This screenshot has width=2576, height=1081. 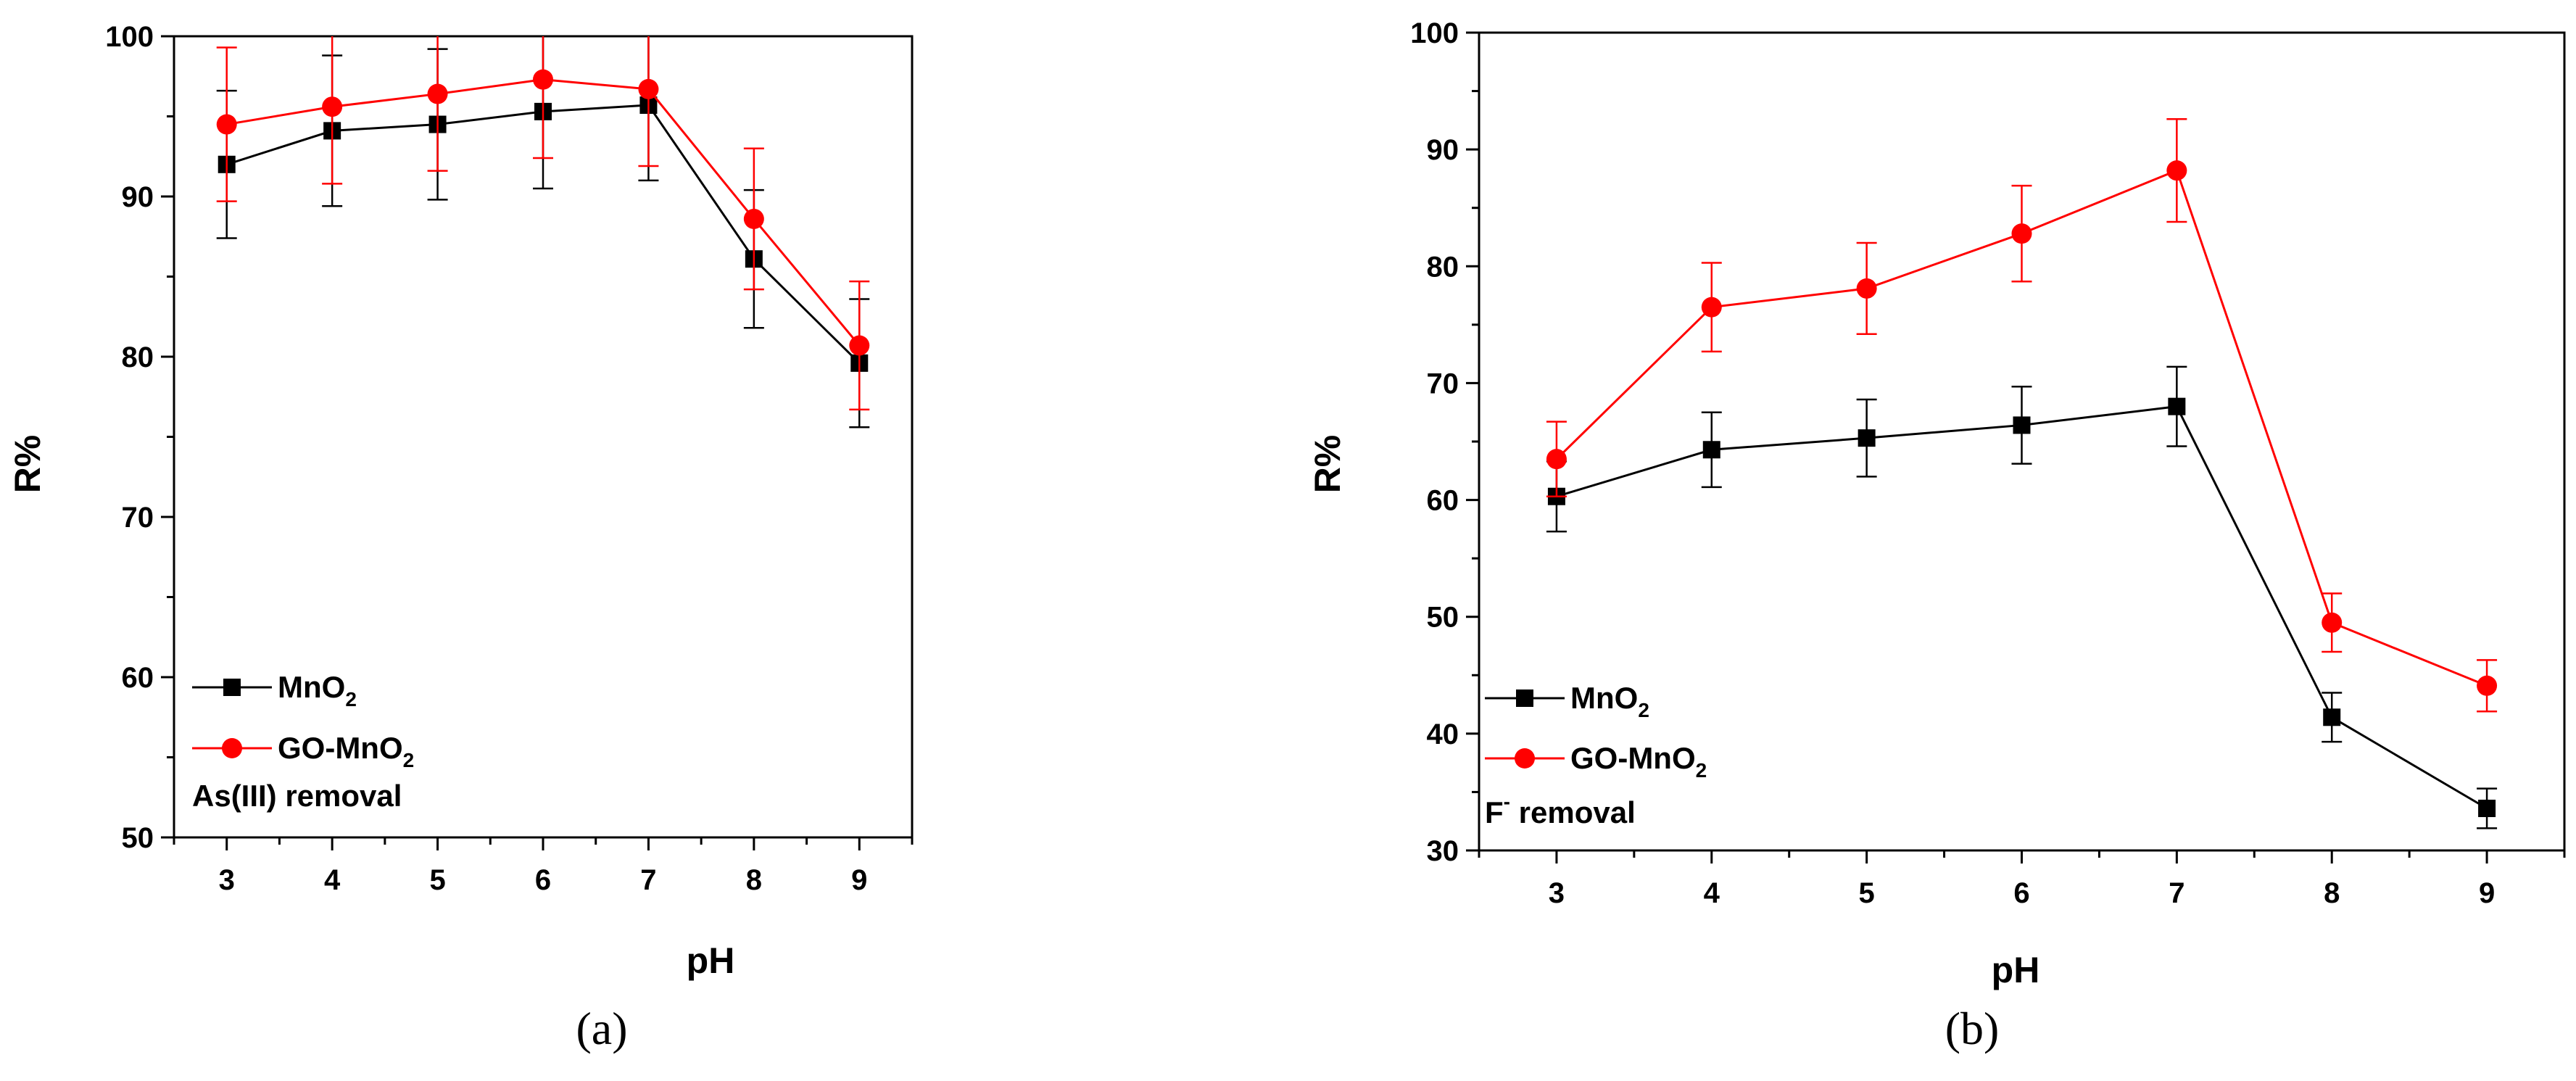 What do you see at coordinates (1443, 734) in the screenshot?
I see `y-tick-label: 40` at bounding box center [1443, 734].